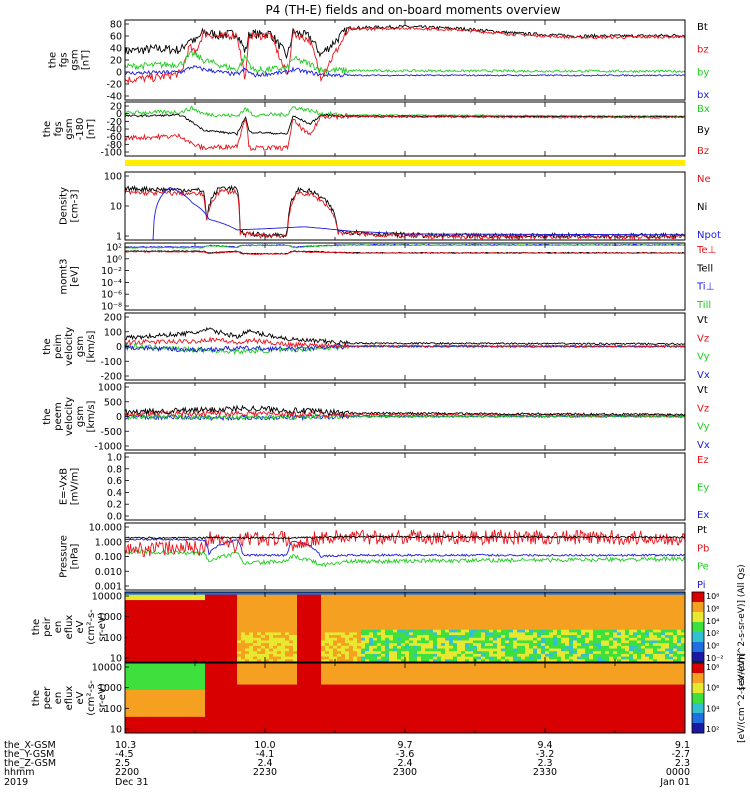  What do you see at coordinates (110, 617) in the screenshot?
I see `y-tick-label: 1000` at bounding box center [110, 617].